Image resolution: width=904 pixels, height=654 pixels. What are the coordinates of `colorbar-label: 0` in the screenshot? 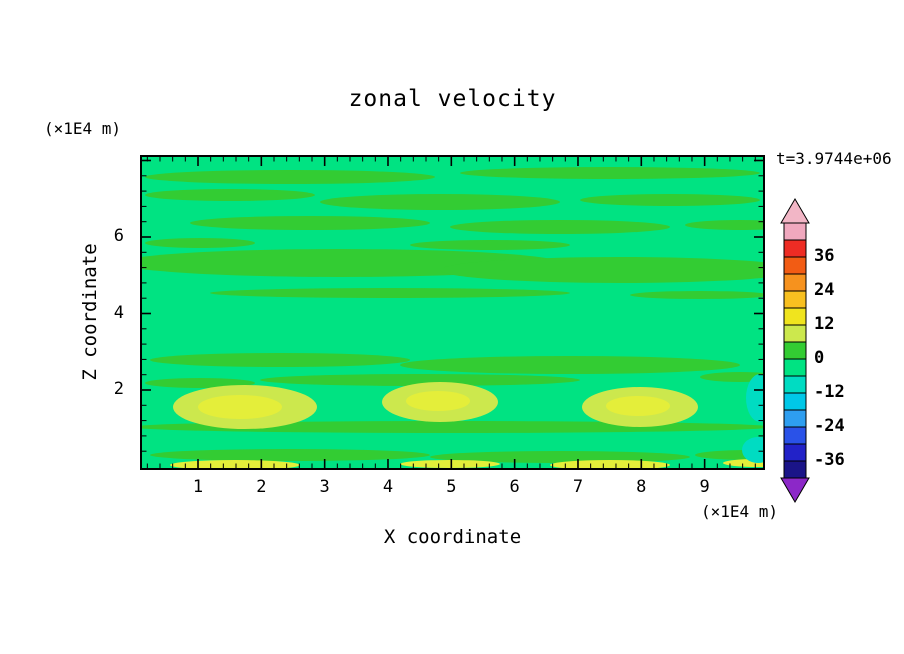 It's located at (819, 358).